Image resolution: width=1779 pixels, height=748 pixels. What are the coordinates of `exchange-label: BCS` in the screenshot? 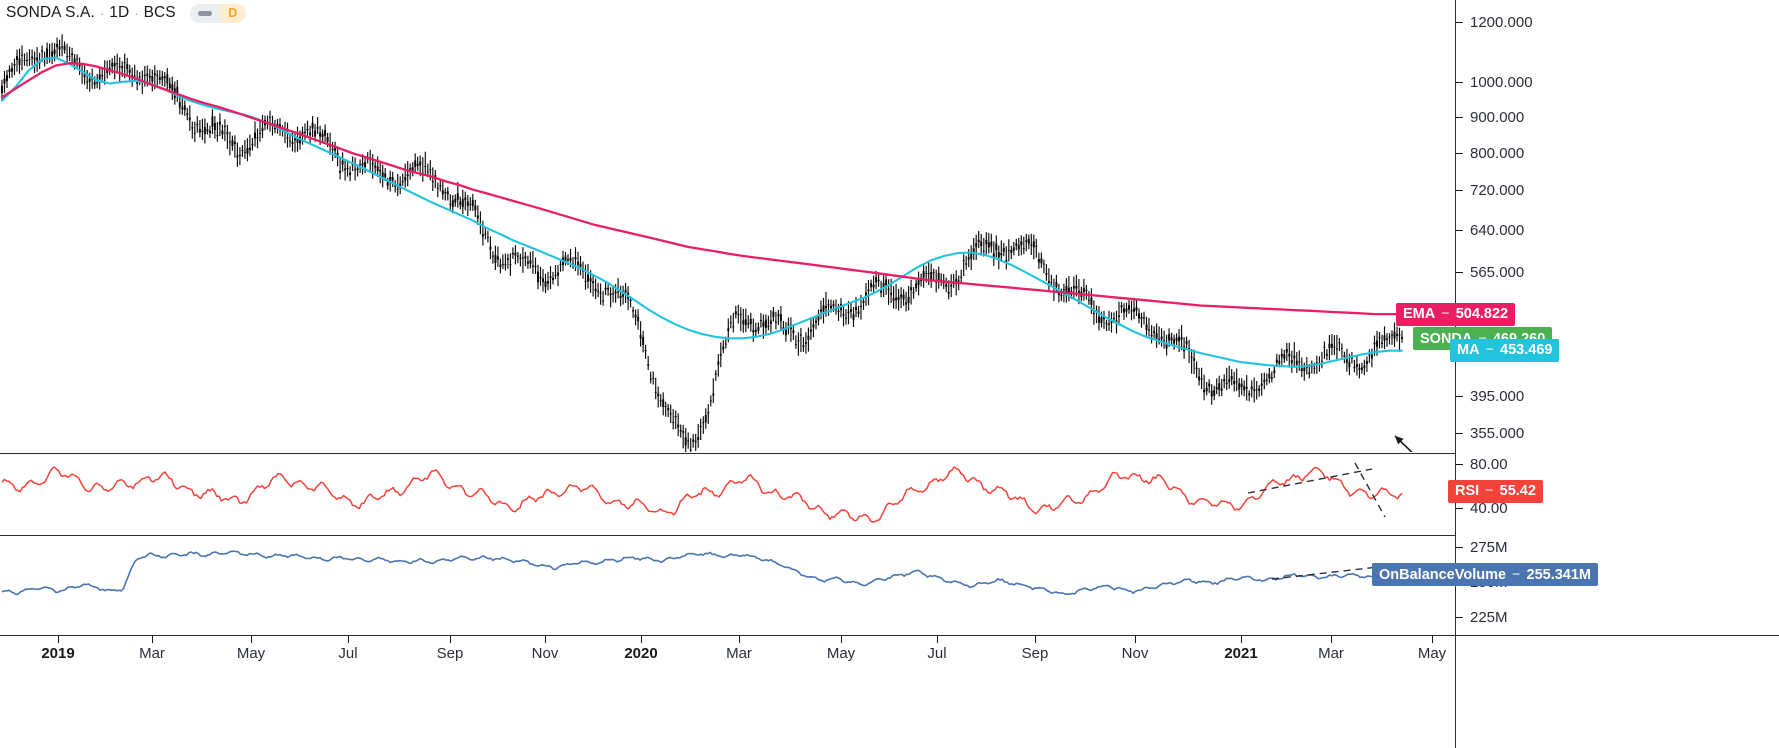 It's located at (159, 12).